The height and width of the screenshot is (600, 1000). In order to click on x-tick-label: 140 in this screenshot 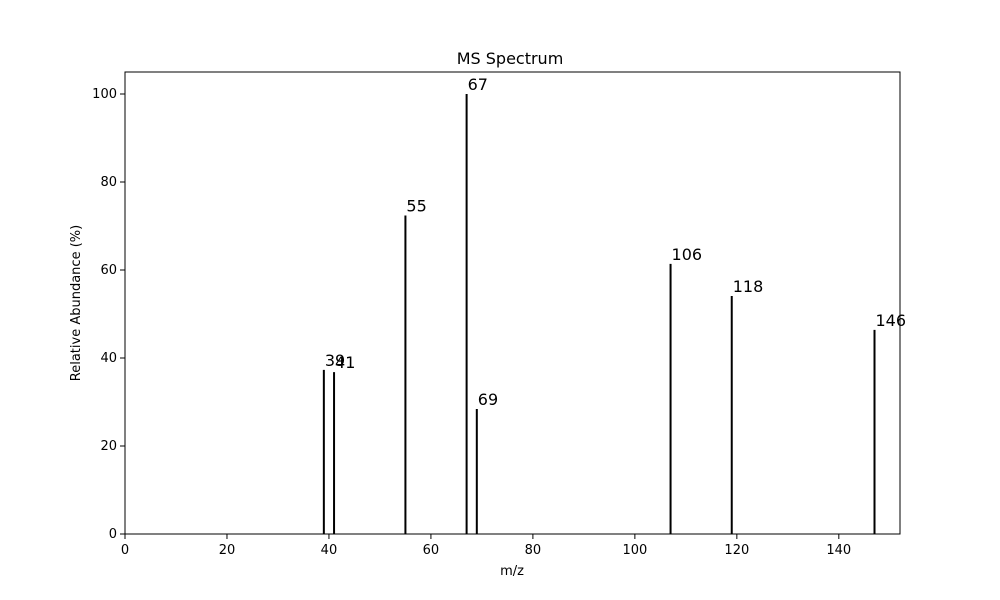, I will do `click(838, 550)`.